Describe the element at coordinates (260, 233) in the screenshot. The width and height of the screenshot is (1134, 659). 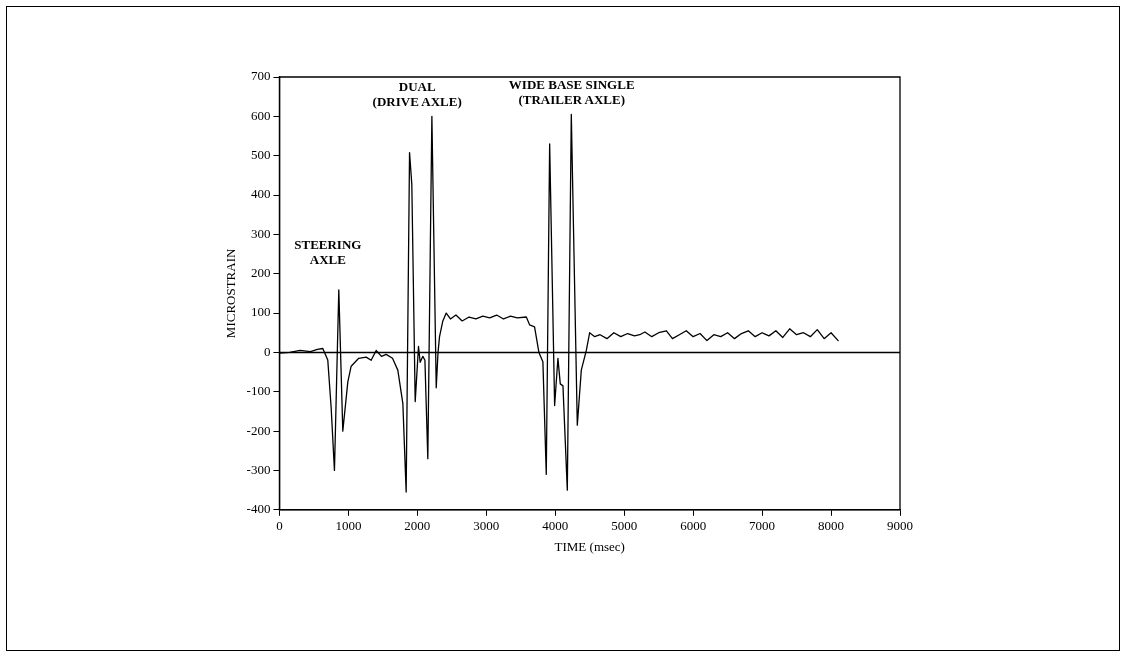
I see `y-tick-label: 300` at that location.